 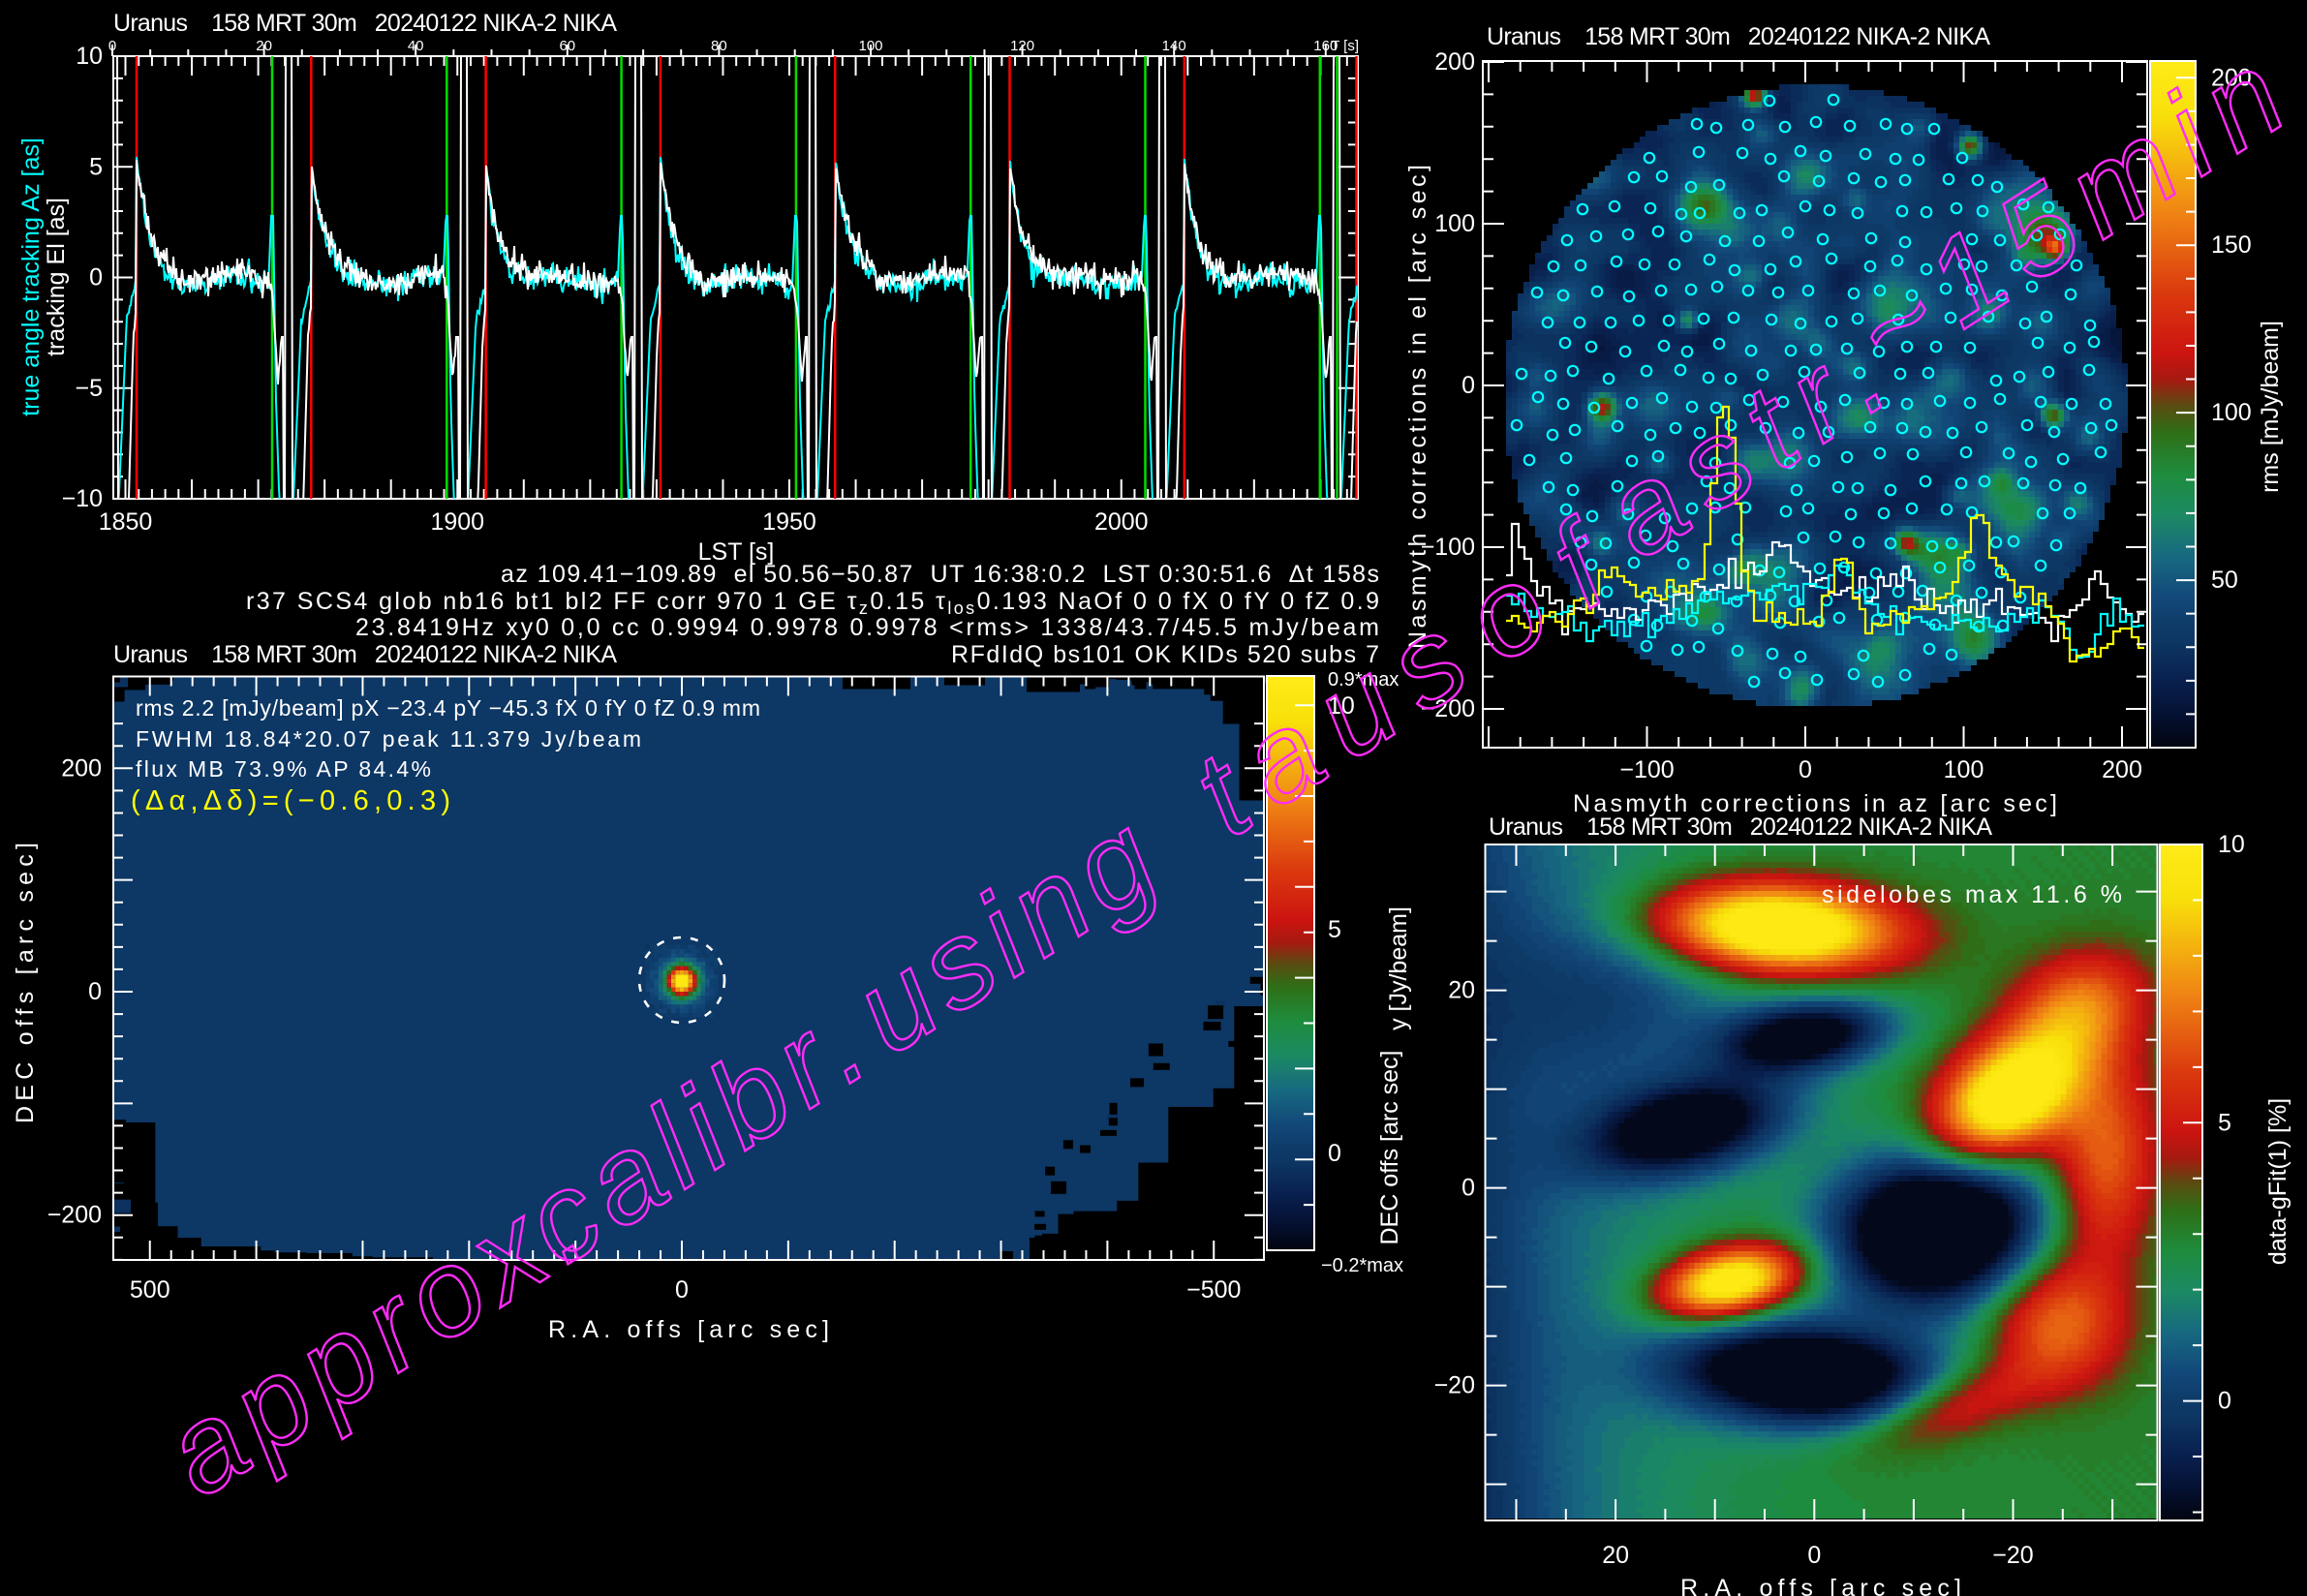 I want to click on svg-text: 120, so click(x=1022, y=46).